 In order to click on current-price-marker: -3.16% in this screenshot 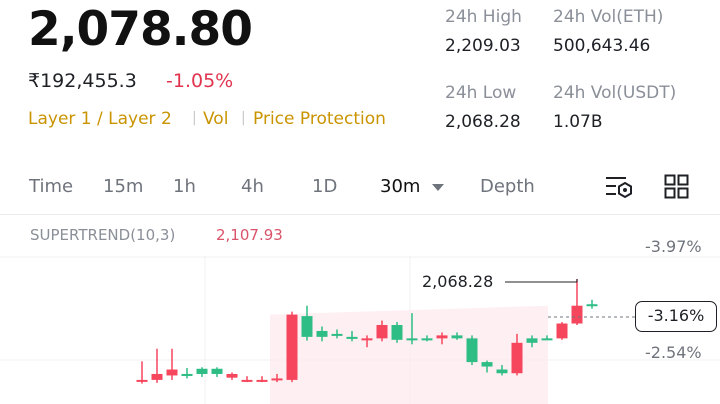, I will do `click(676, 316)`.